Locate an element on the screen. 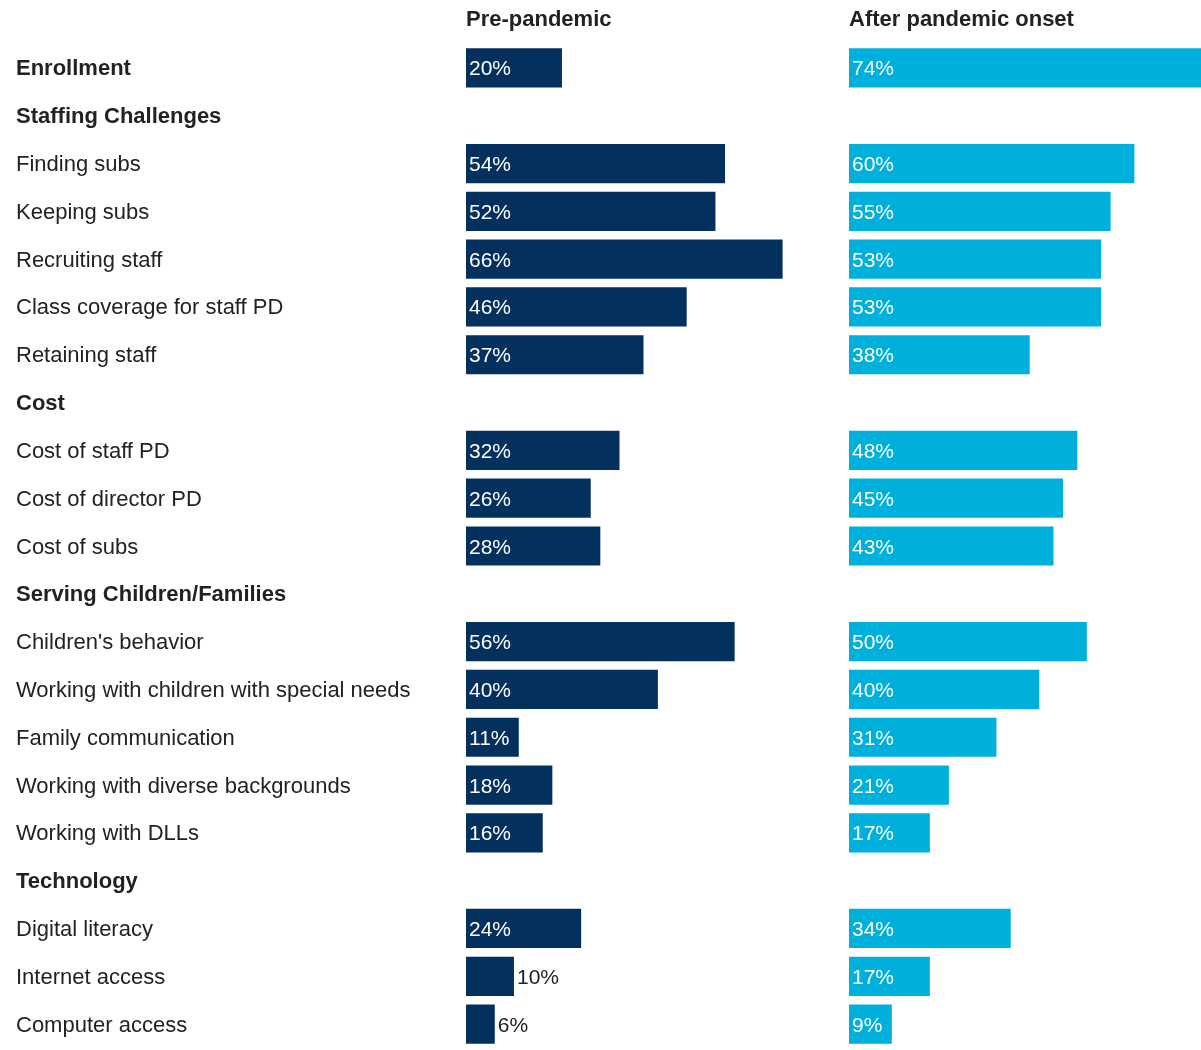 The width and height of the screenshot is (1201, 1050). data-label: 20% is located at coordinates (490, 68).